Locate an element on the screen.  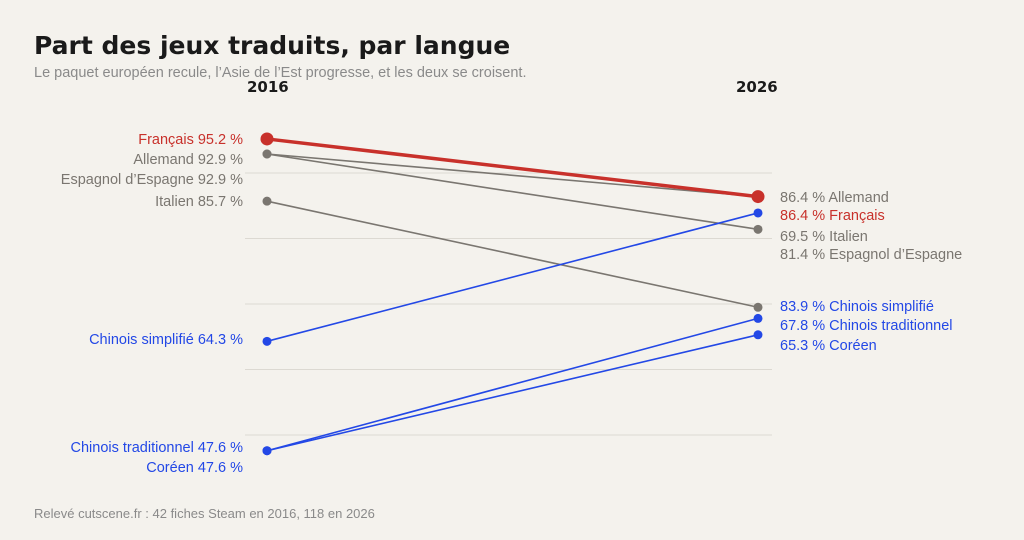
label-right-chinois-traditionnel: 67.8 % Chinois traditionnel is located at coordinates (866, 326).